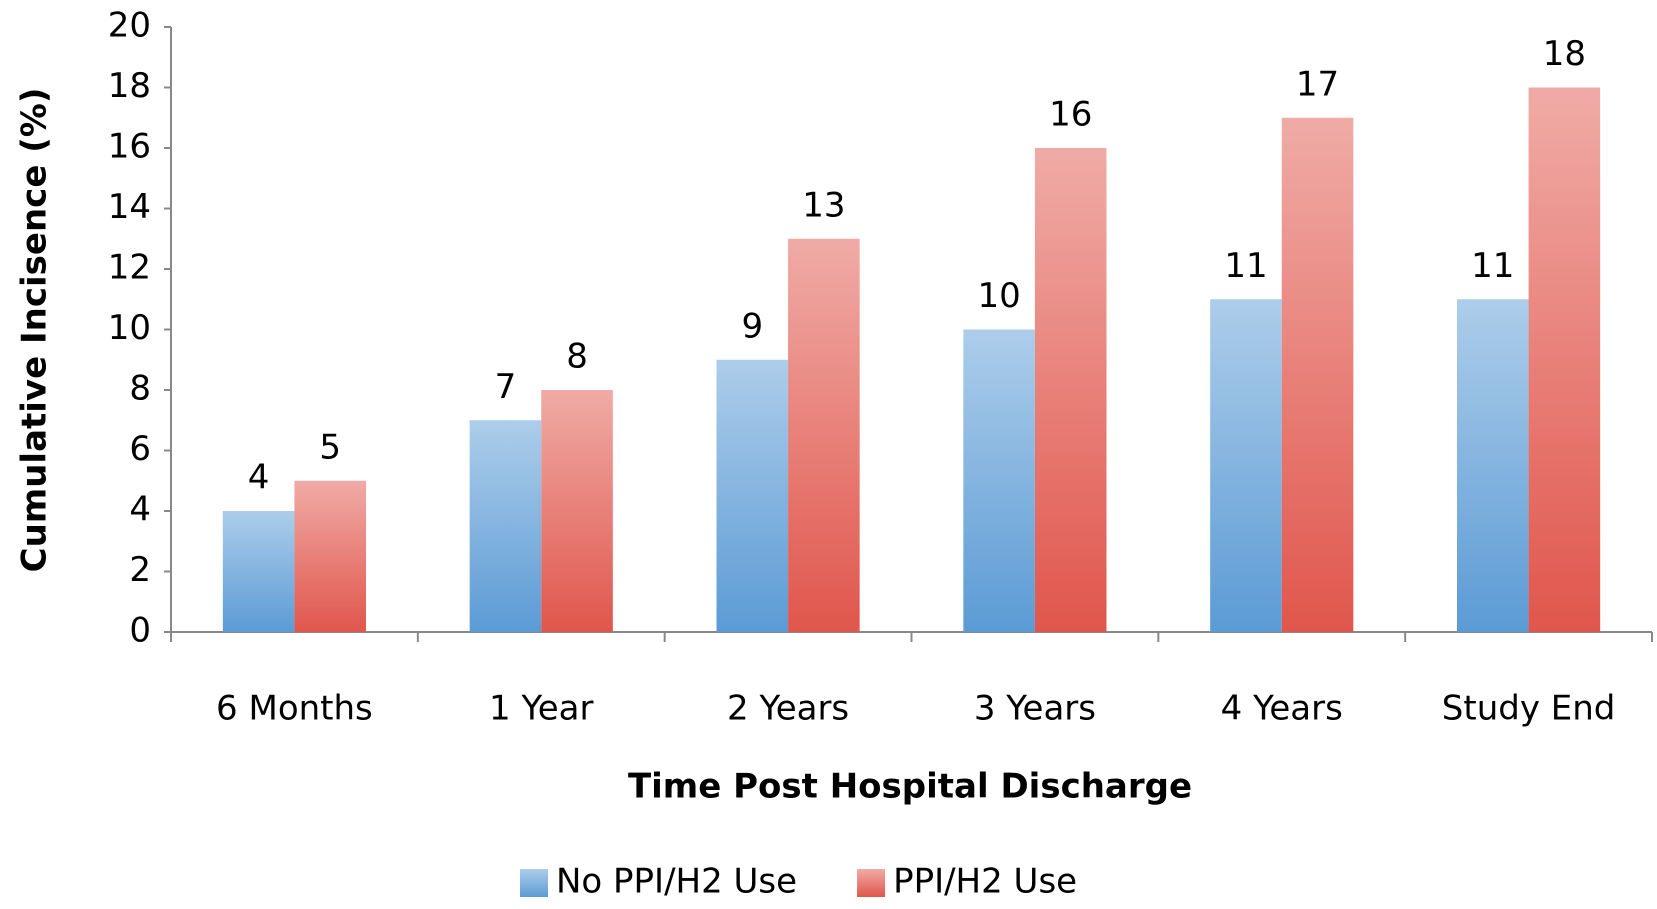  Describe the element at coordinates (140, 570) in the screenshot. I see `y-tick-label: 2` at that location.